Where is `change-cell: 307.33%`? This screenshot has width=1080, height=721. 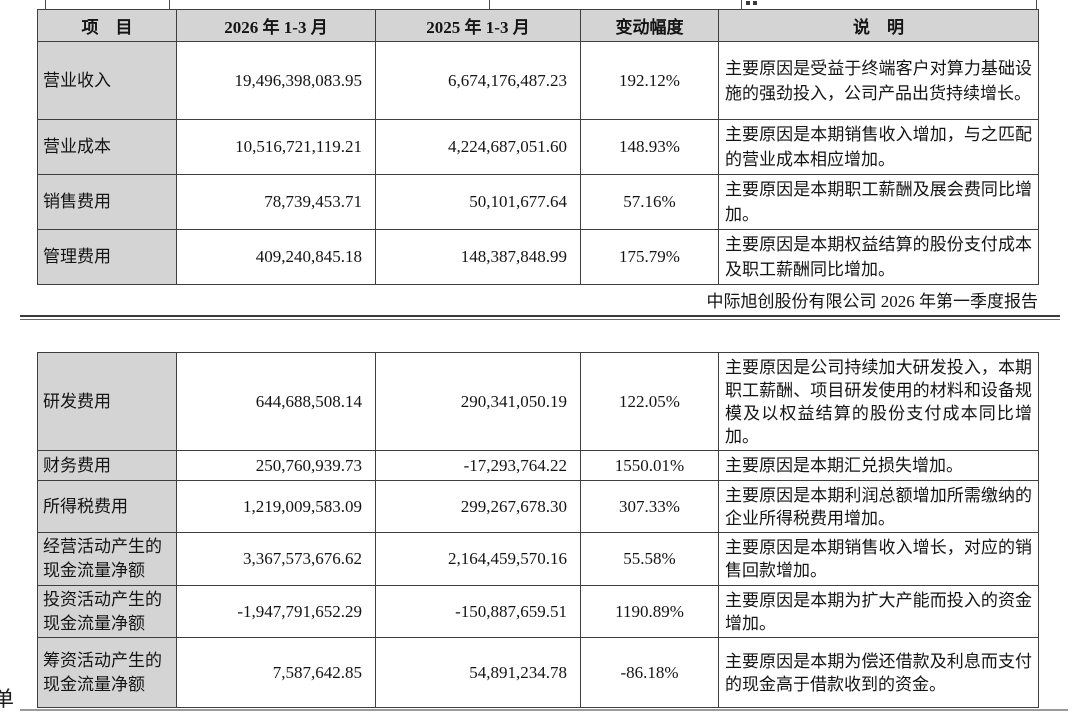 change-cell: 307.33% is located at coordinates (649, 506).